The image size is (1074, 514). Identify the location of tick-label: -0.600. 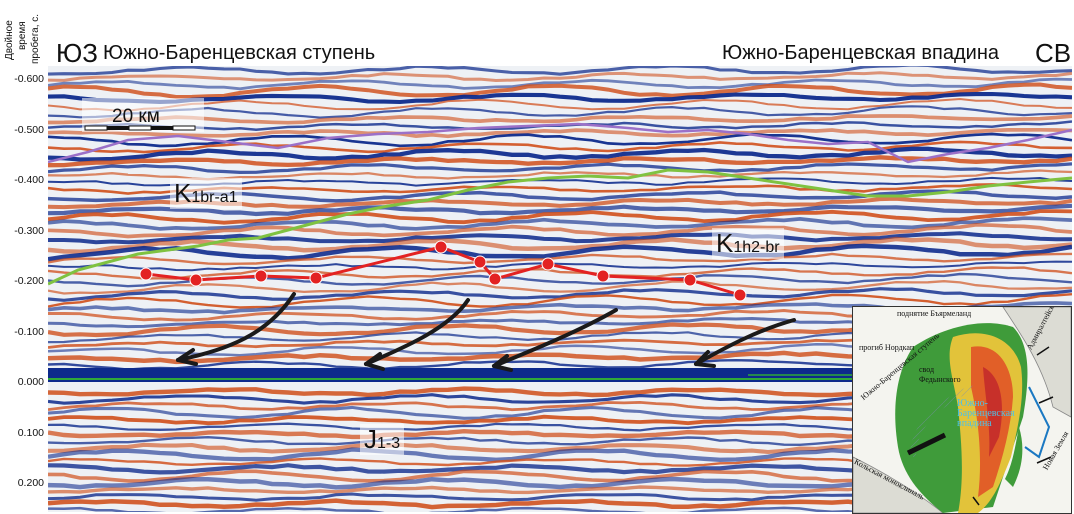
(29, 79).